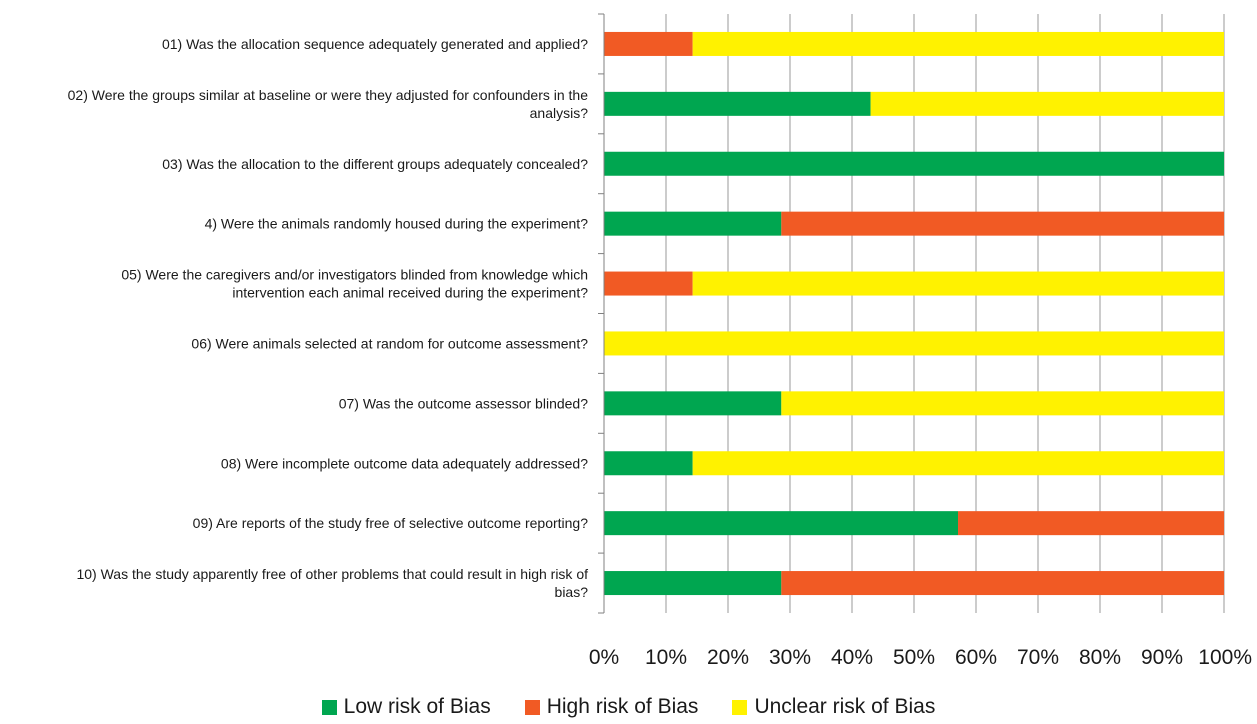 The width and height of the screenshot is (1257, 724). What do you see at coordinates (463, 403) in the screenshot?
I see `category-label: 07) Was the outcome assessor blinded?` at bounding box center [463, 403].